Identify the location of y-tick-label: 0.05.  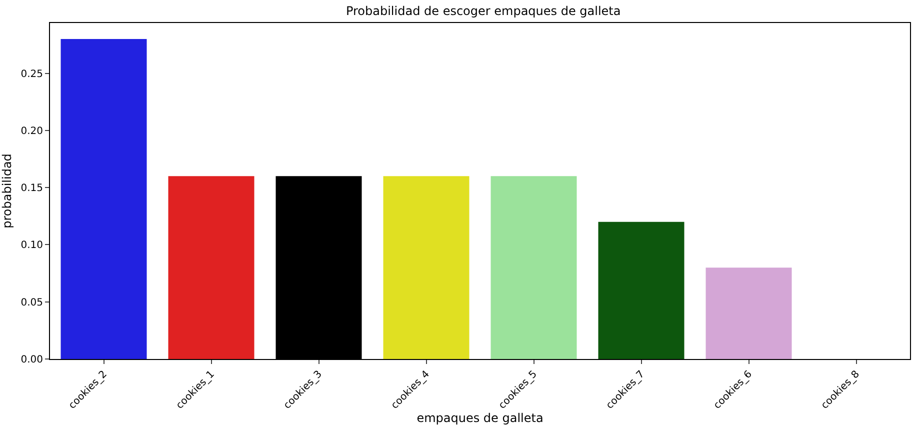
(31, 302).